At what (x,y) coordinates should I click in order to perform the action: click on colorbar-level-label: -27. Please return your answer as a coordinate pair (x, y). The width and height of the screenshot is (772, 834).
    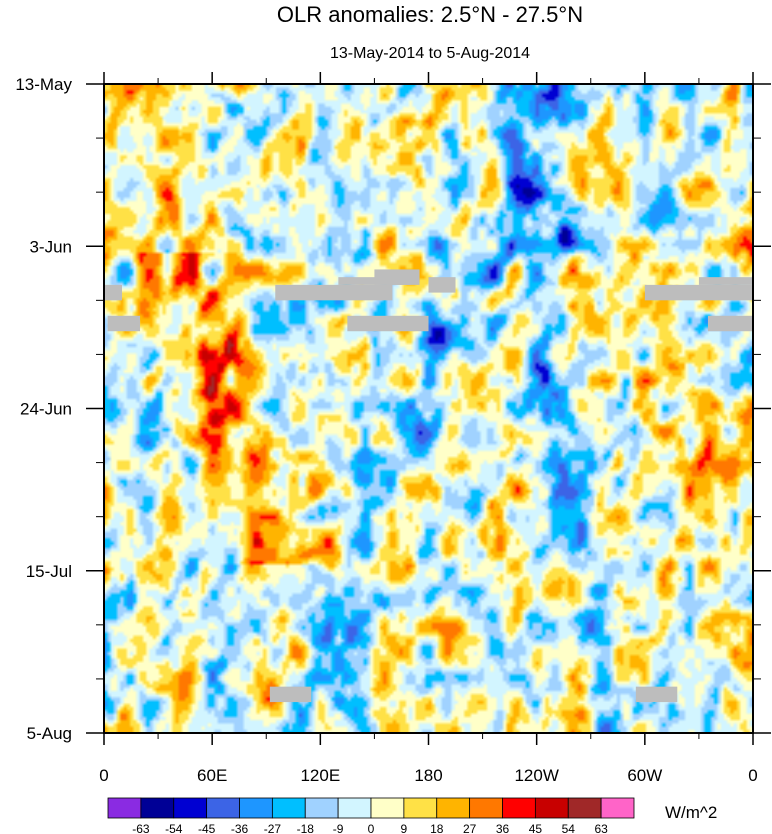
    Looking at the image, I should click on (273, 828).